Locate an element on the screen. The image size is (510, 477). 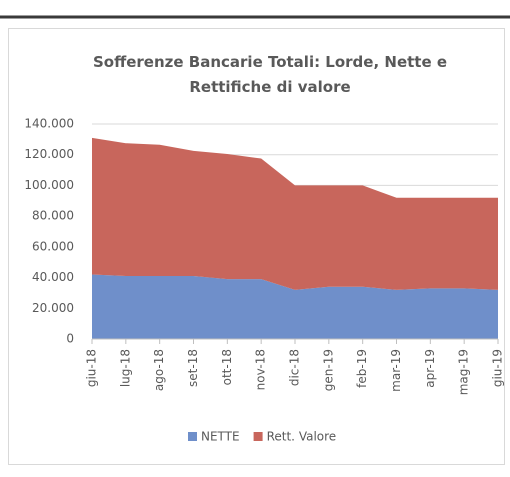
x-tick-label: lug-18 is located at coordinates (125, 368).